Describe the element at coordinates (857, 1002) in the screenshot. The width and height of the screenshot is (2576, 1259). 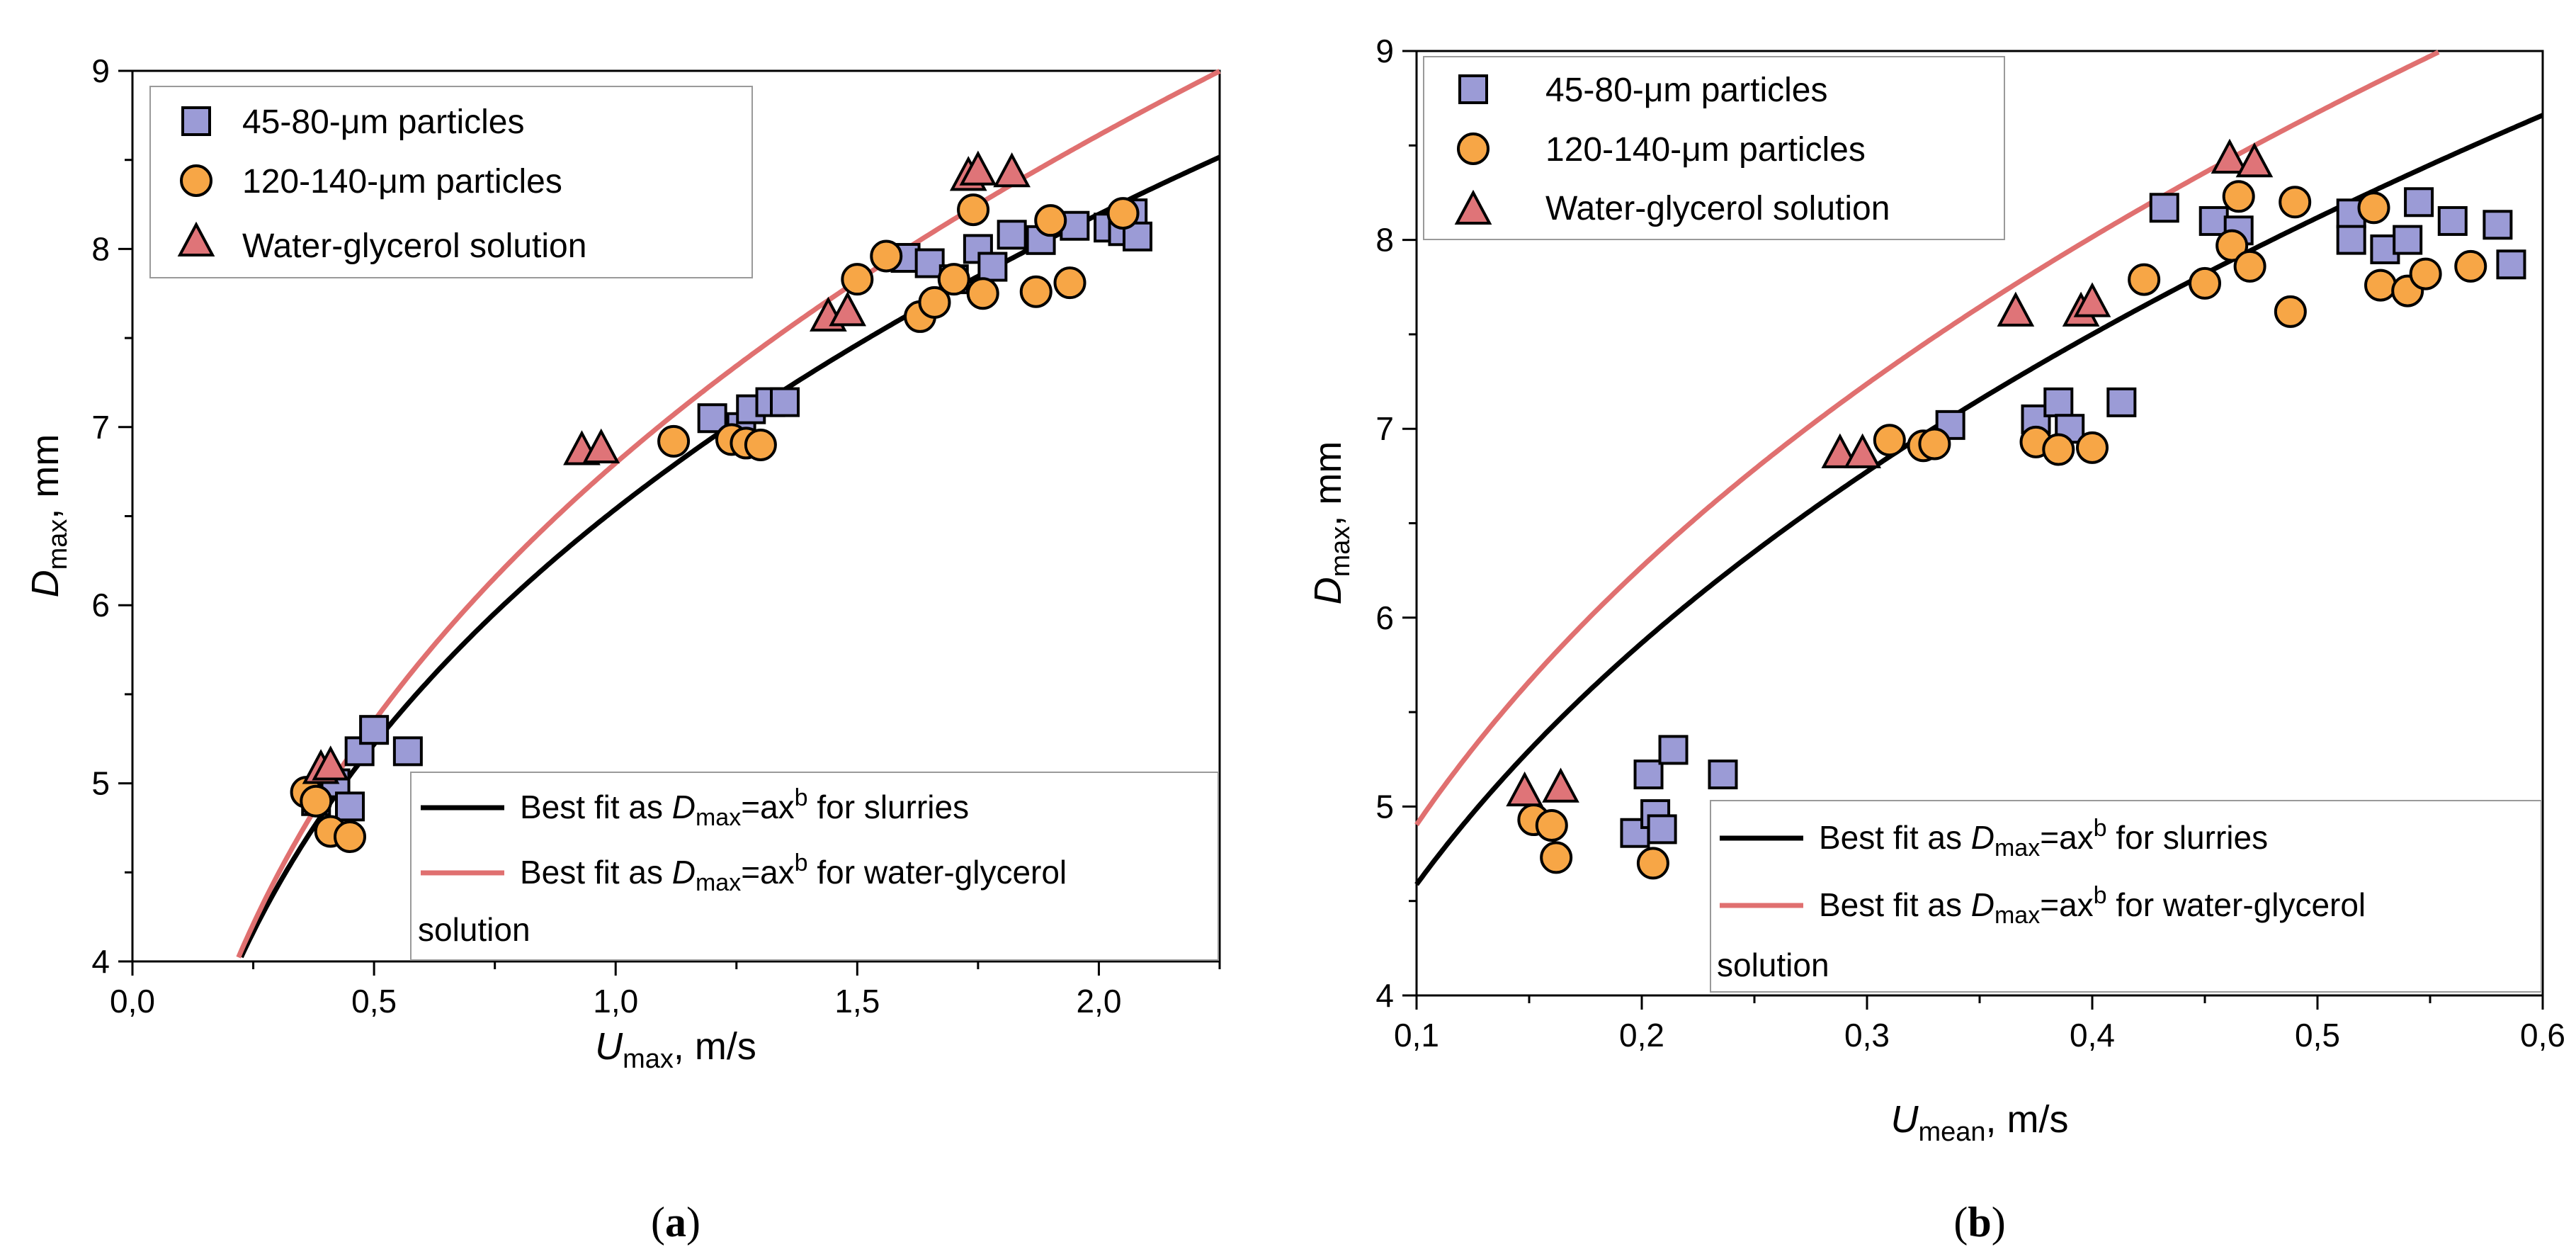
I see `x-tick-label-a: 1,5` at that location.